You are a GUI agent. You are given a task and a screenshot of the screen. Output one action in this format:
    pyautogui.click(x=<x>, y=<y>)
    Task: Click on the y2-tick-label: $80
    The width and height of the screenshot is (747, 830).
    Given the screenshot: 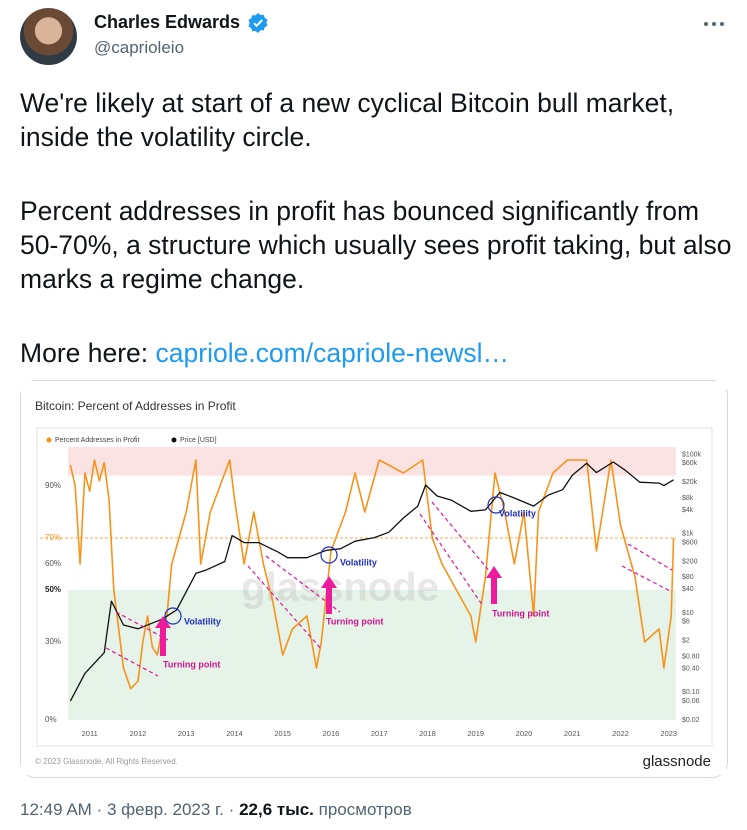 What is the action you would take?
    pyautogui.click(x=688, y=577)
    